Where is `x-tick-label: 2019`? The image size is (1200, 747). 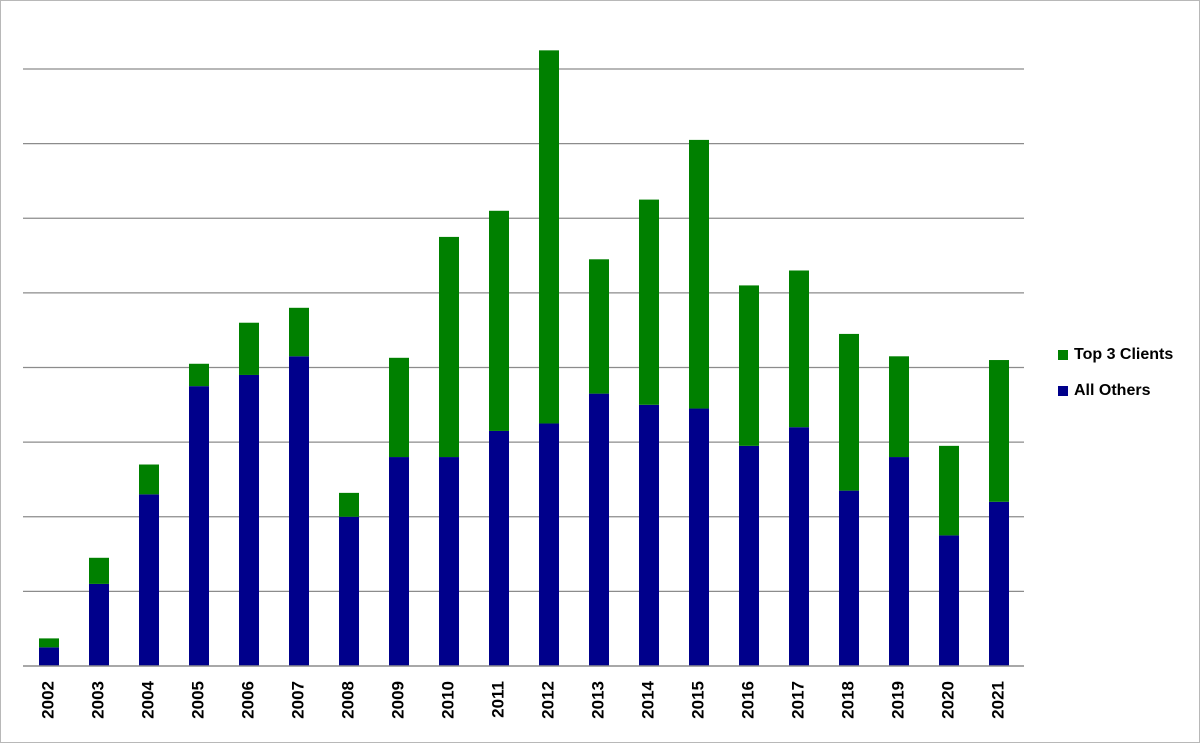
x-tick-label: 2019 is located at coordinates (897, 700).